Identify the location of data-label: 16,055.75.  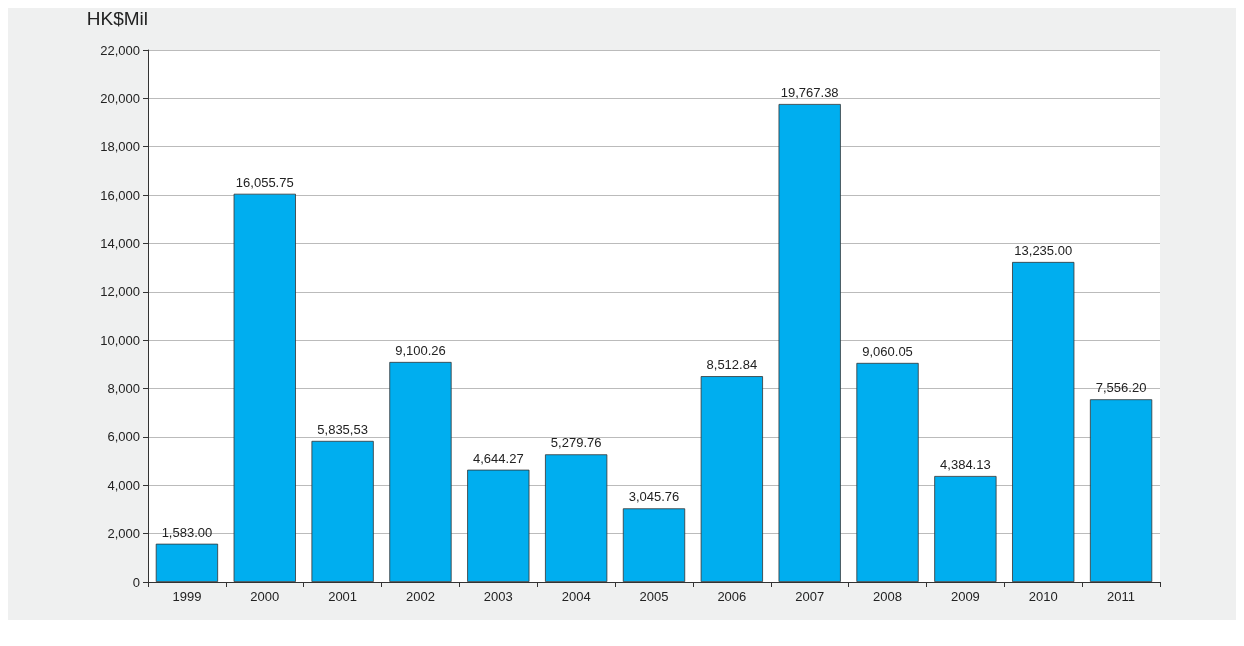
(264, 182).